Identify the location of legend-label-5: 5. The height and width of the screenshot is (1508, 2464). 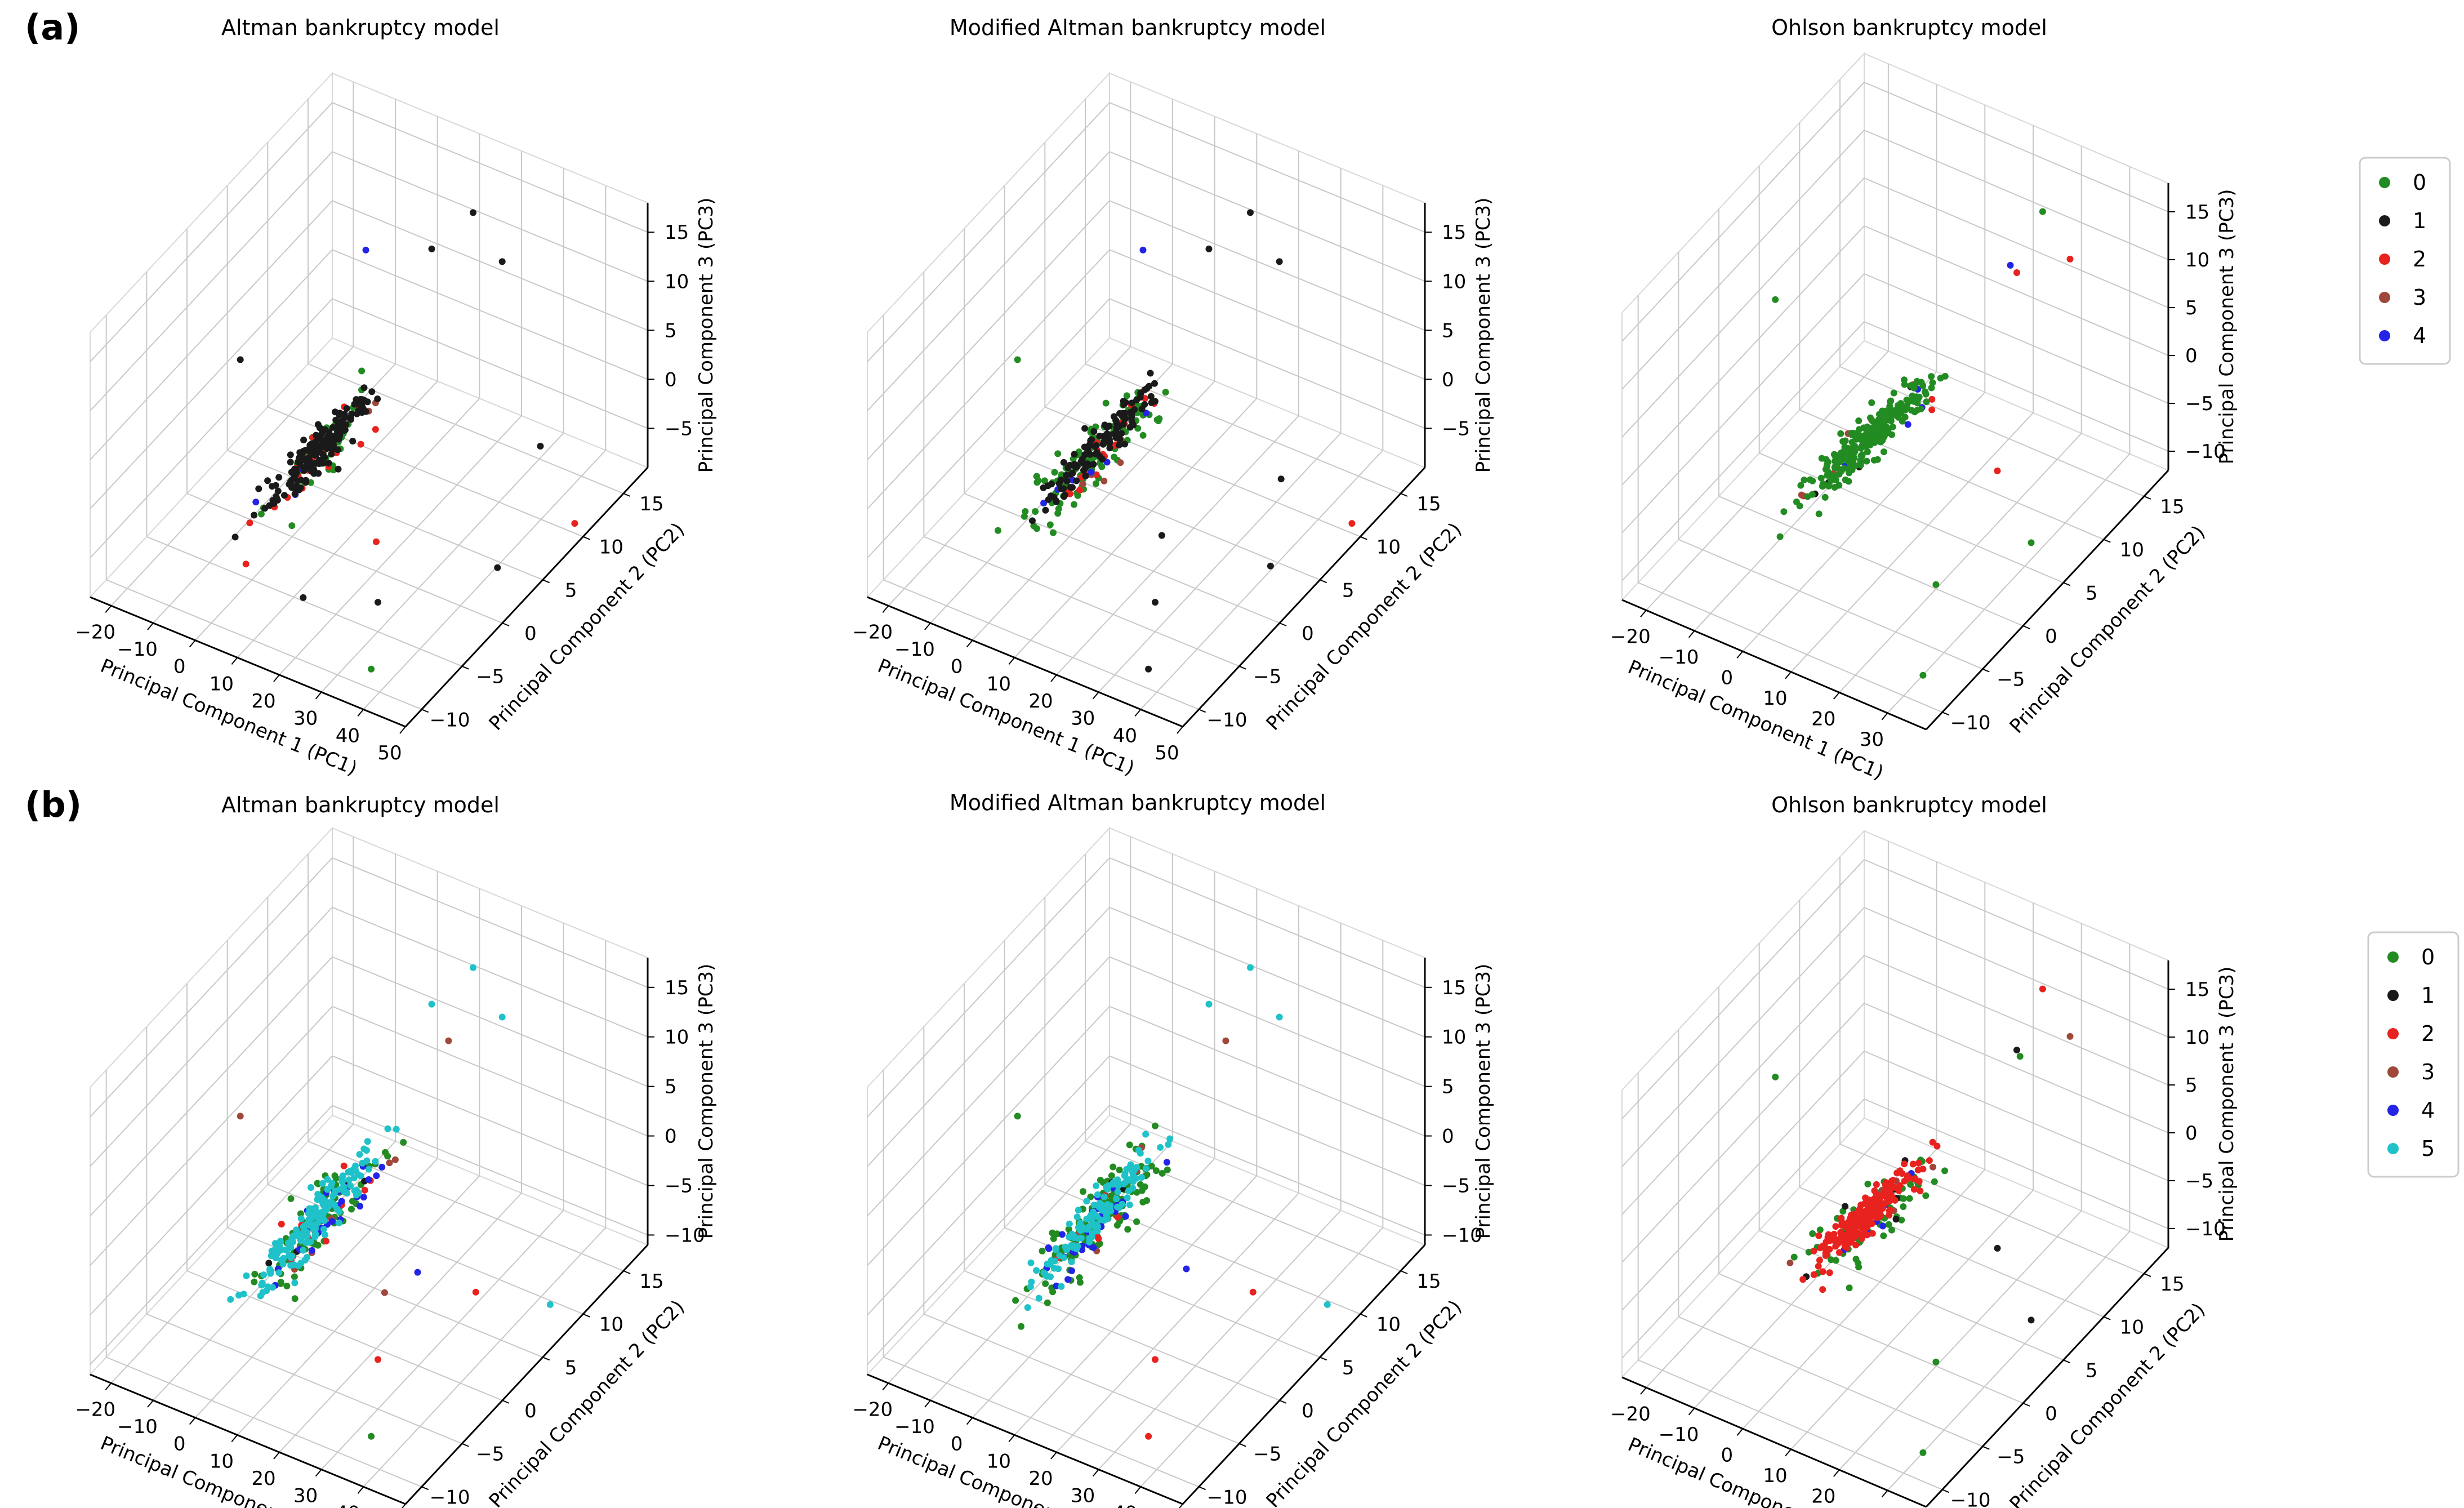
(2428, 1148).